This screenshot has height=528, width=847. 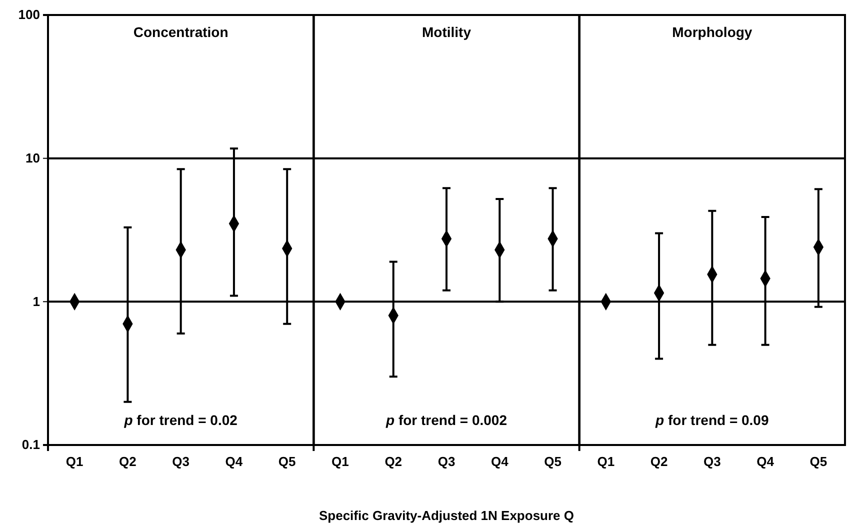 What do you see at coordinates (31, 444) in the screenshot?
I see `y-tick-label: 0.1` at bounding box center [31, 444].